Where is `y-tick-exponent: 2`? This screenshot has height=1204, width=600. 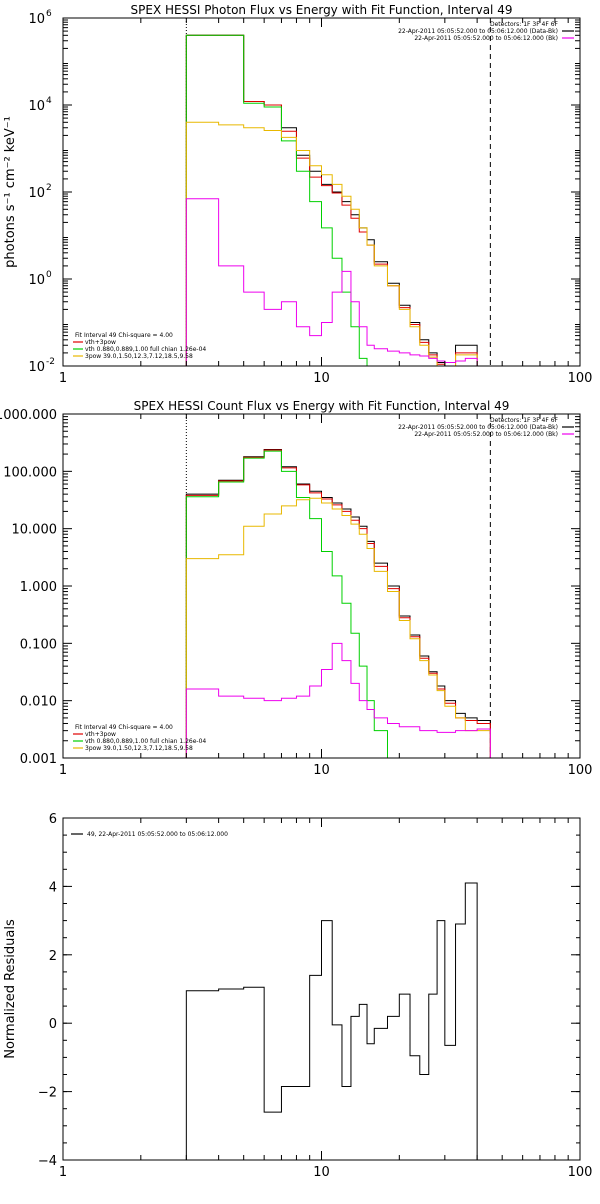
y-tick-exponent: 2 is located at coordinates (49, 188).